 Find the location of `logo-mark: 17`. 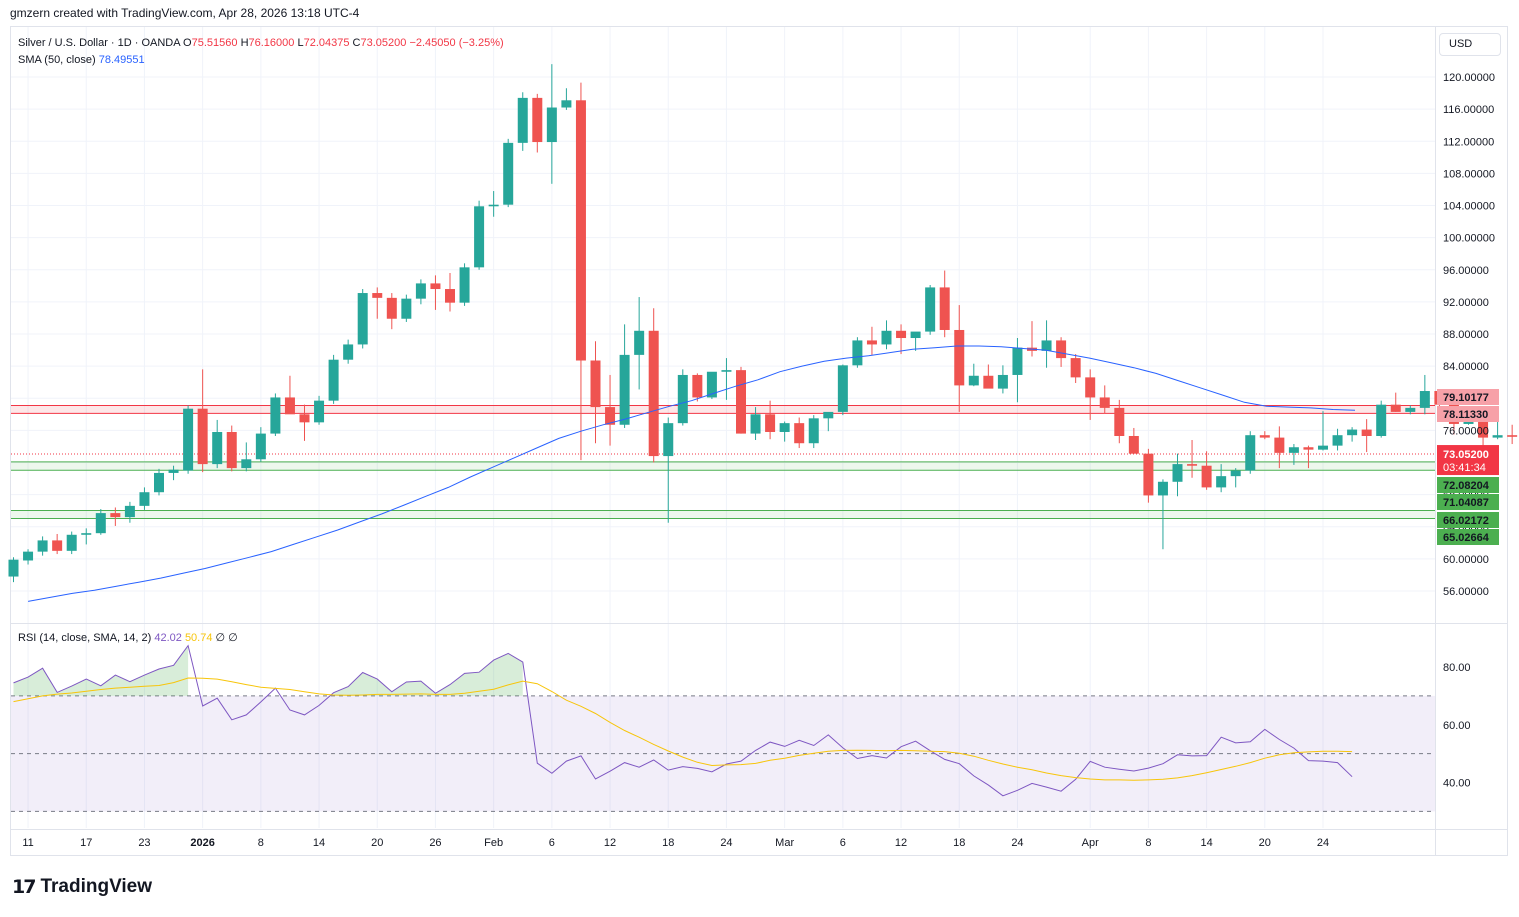

logo-mark: 17 is located at coordinates (24, 887).